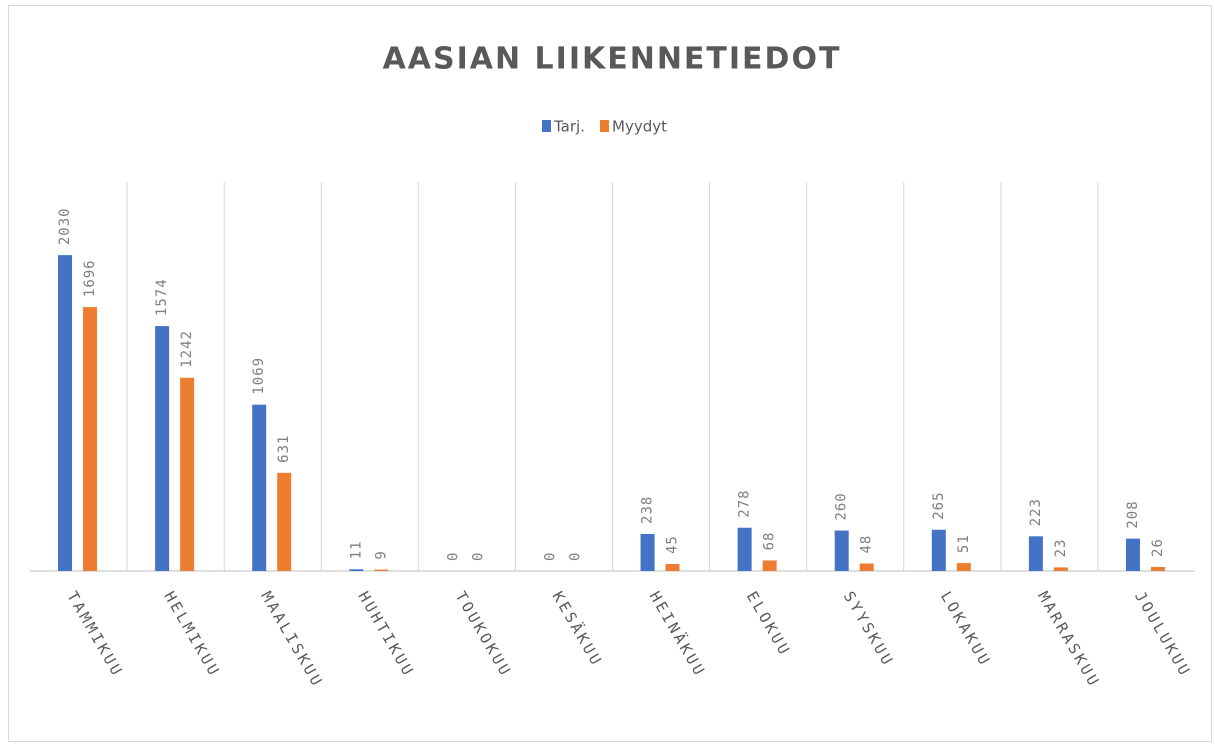 The image size is (1215, 746). What do you see at coordinates (939, 505) in the screenshot?
I see `value-label: 265` at bounding box center [939, 505].